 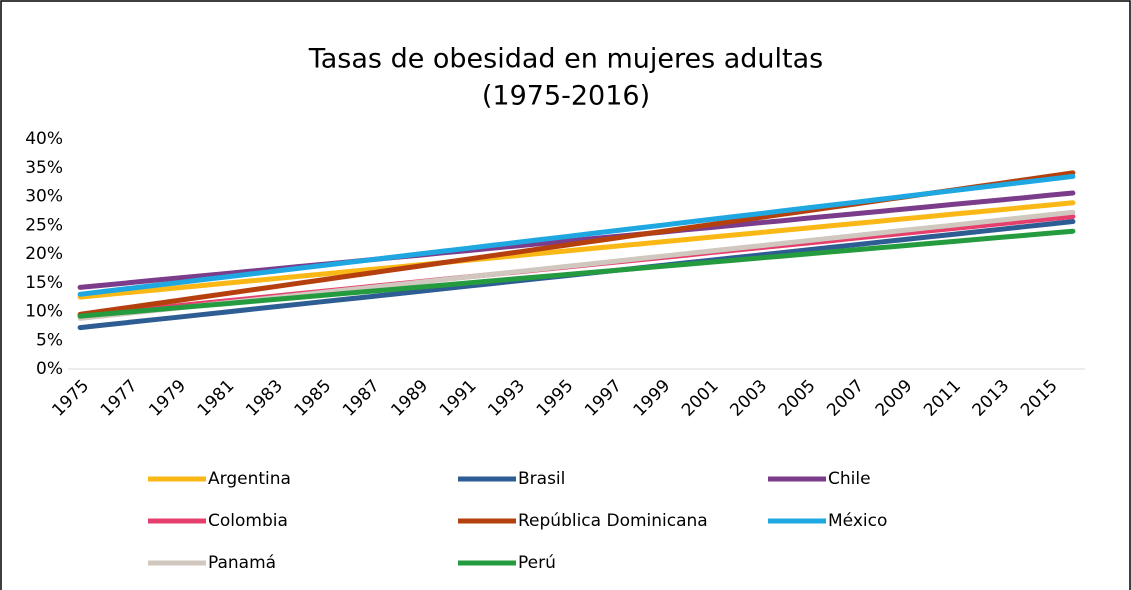 I want to click on x-tick-label: 1985, so click(x=313, y=398).